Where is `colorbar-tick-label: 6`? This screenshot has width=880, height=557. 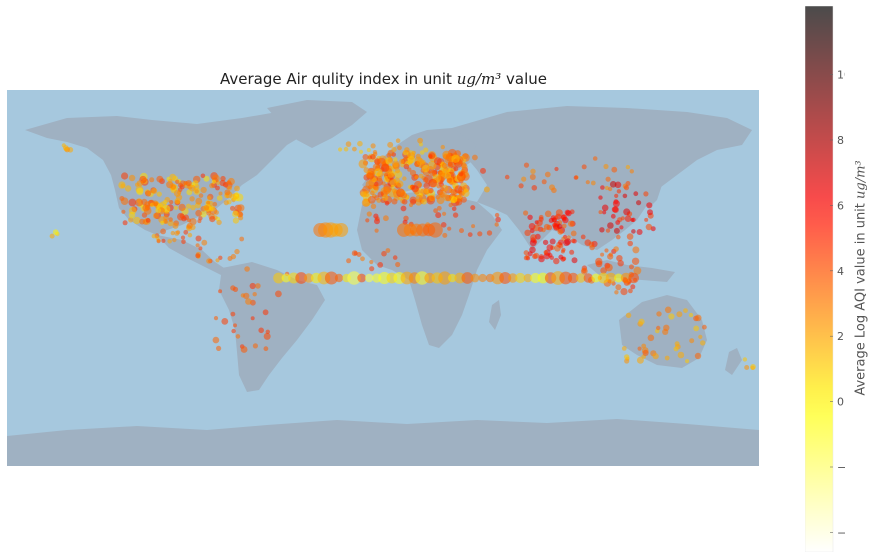
colorbar-tick-label: 6 is located at coordinates (840, 205).